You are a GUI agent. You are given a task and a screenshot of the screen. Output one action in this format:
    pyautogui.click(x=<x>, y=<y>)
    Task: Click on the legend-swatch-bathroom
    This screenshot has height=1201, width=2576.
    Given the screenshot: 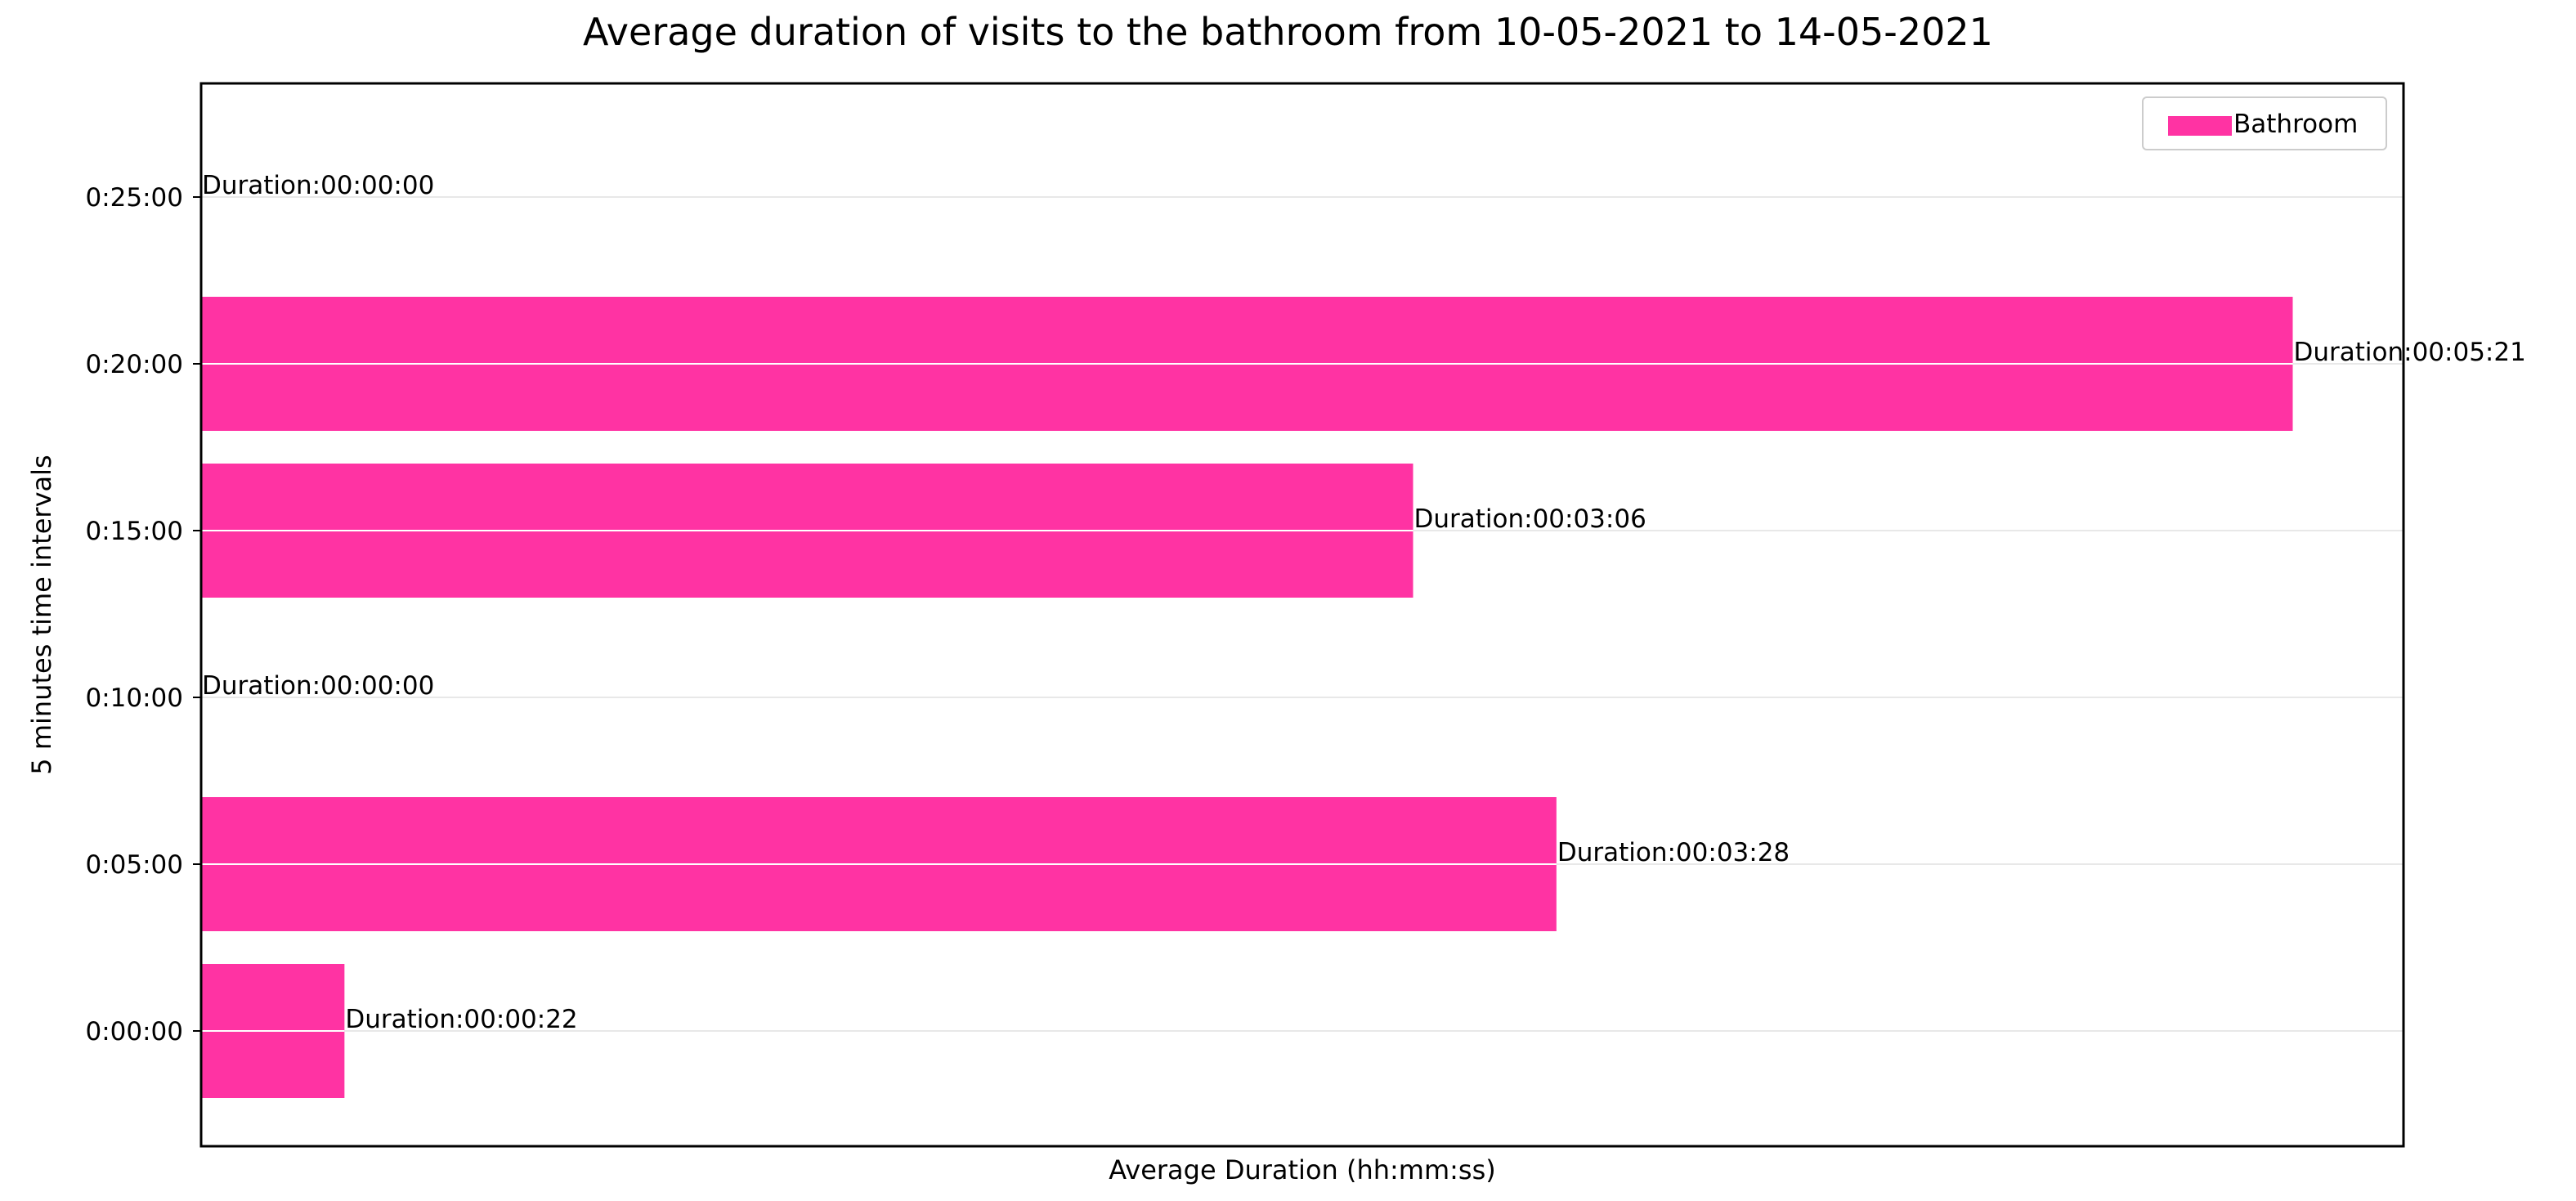 What is the action you would take?
    pyautogui.click(x=2200, y=126)
    